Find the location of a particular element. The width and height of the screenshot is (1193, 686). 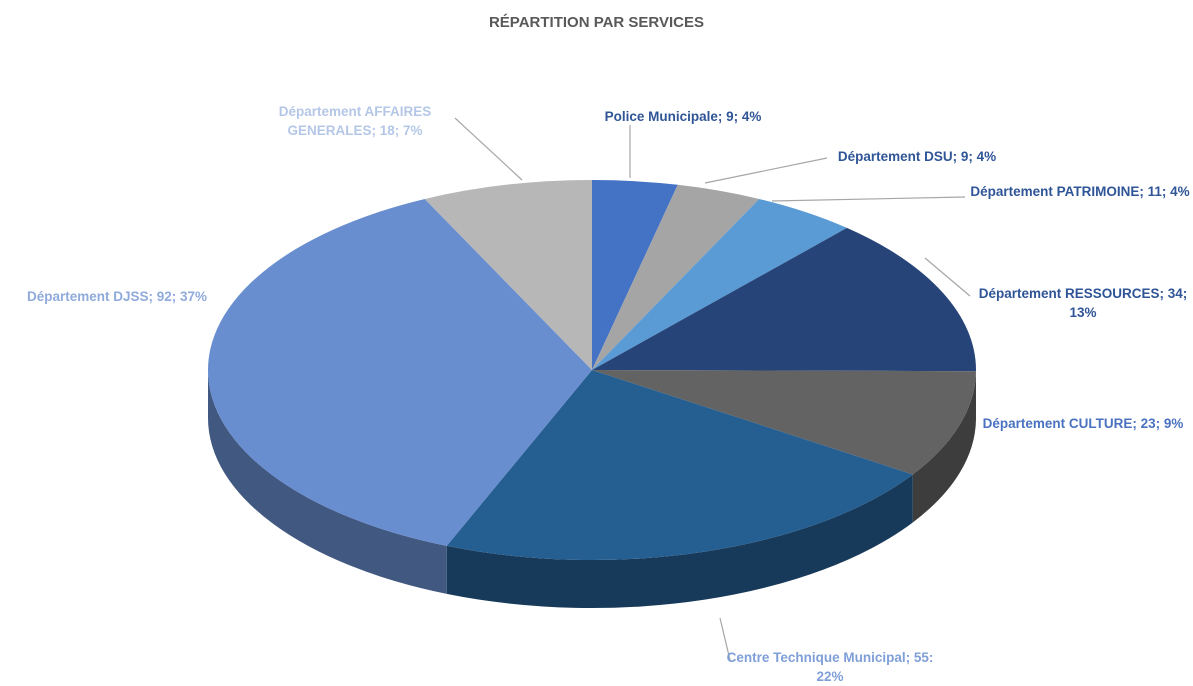

data-label: Département DSU; 9; 4% is located at coordinates (917, 156).